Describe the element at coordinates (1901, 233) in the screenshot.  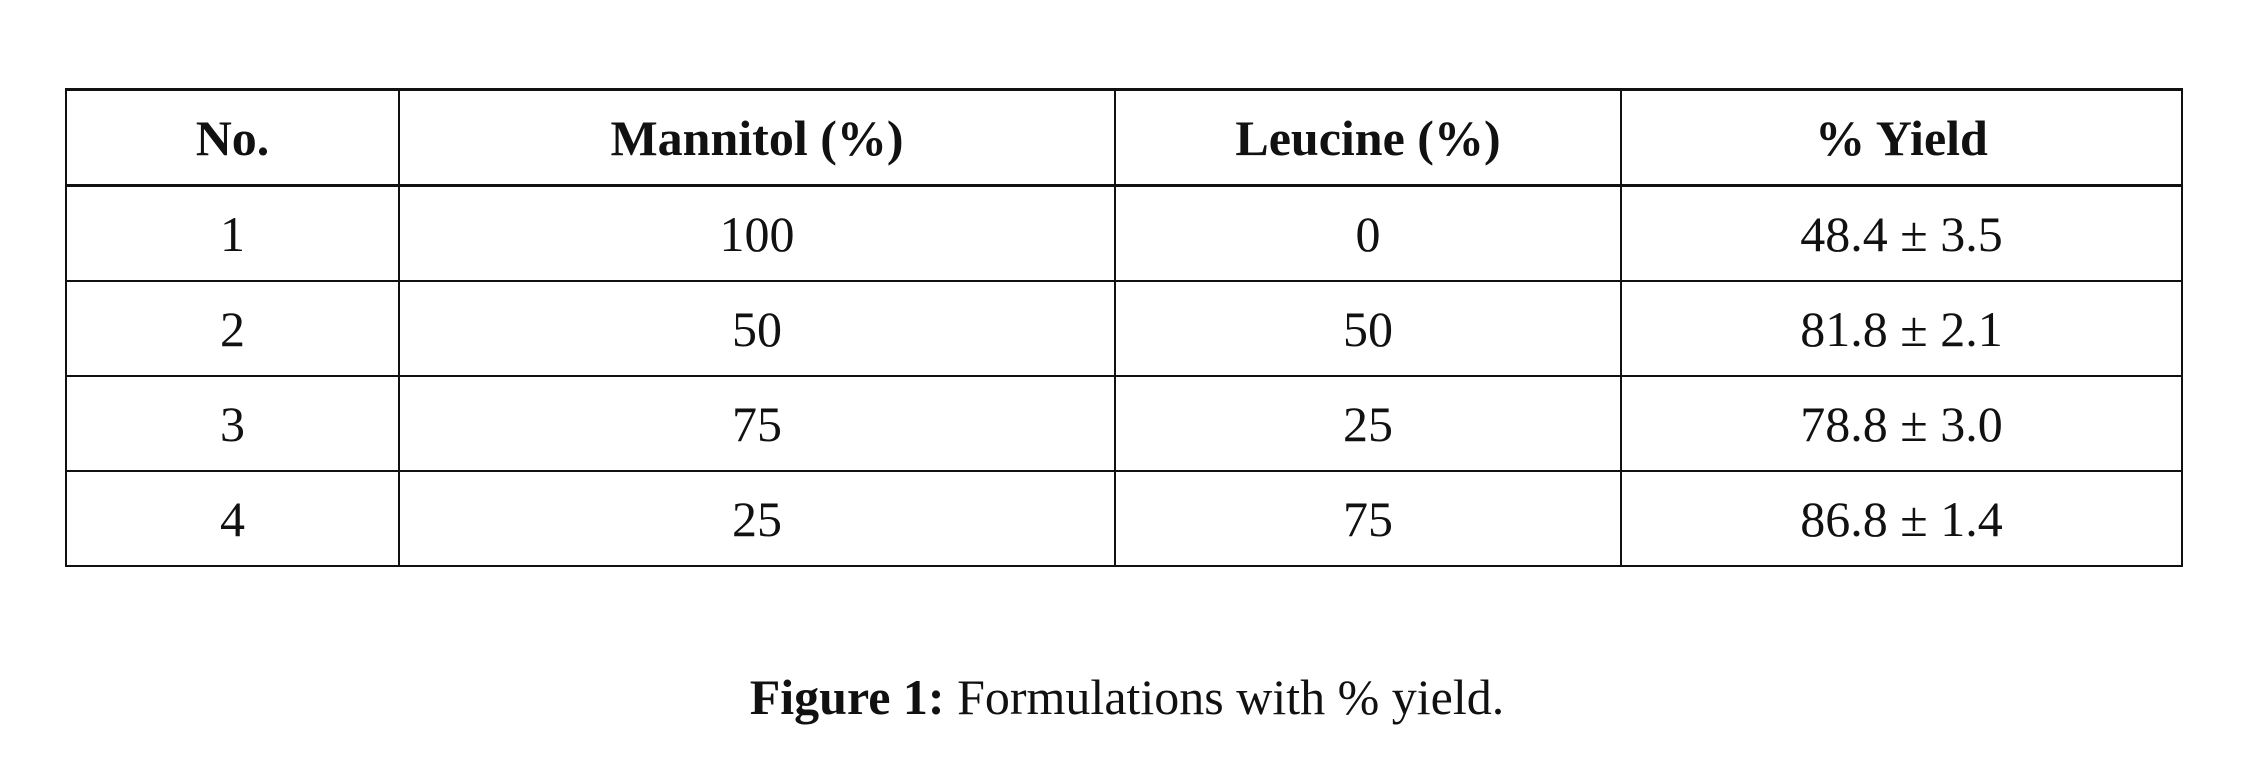
I see `table-cell: 48.4 ± 3.5` at that location.